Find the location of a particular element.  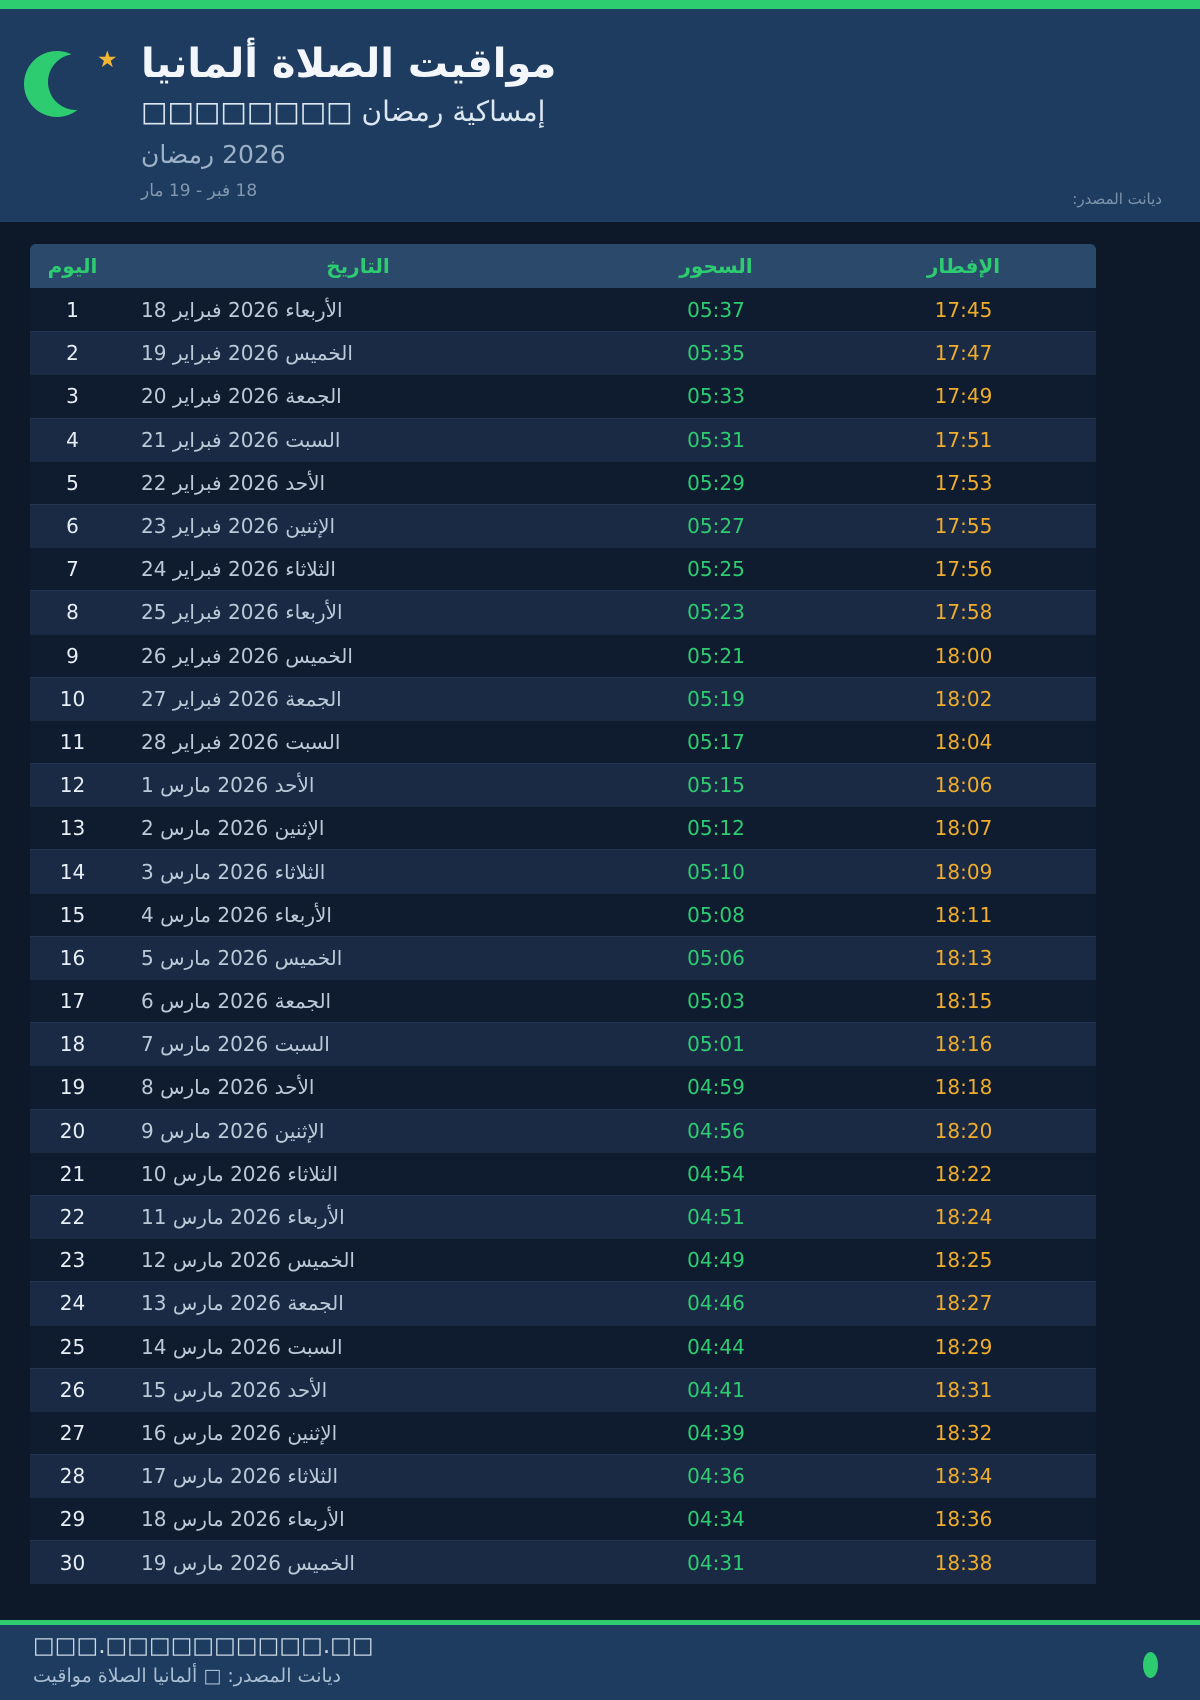

suhoor-time-cell: 04:54 is located at coordinates (716, 1173).